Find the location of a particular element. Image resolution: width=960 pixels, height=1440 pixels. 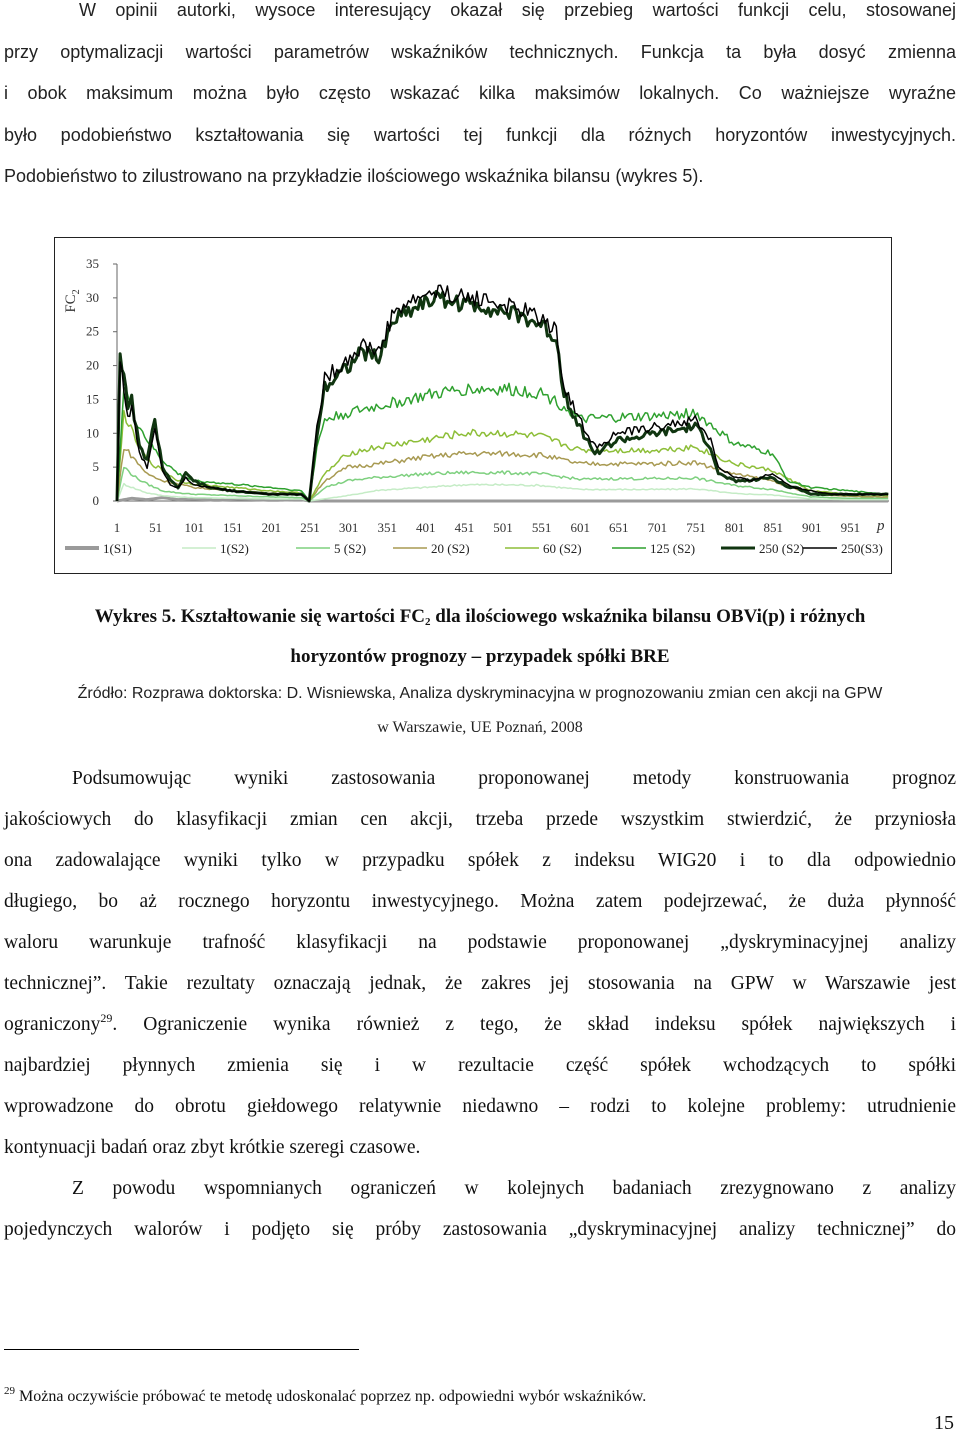

x-tick-label: 251 is located at coordinates (310, 527).